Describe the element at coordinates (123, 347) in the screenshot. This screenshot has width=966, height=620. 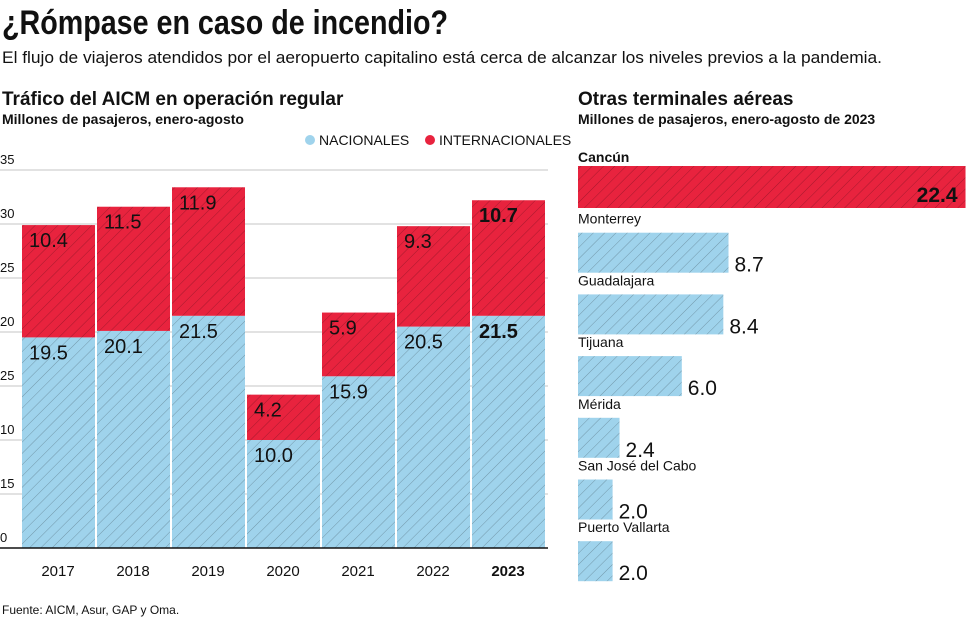
I see `value-label: 20.1` at that location.